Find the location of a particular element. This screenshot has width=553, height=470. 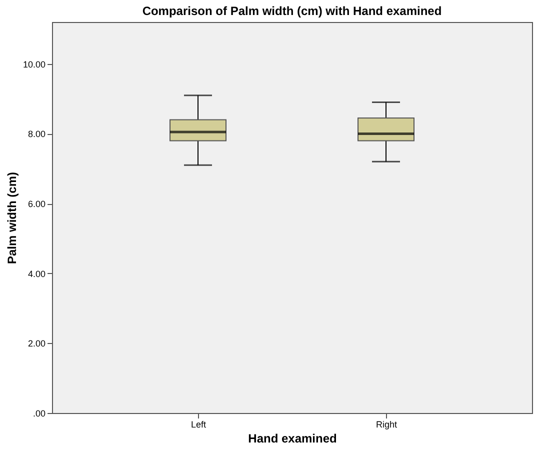

y-tick-label: 10.00 is located at coordinates (34, 64).